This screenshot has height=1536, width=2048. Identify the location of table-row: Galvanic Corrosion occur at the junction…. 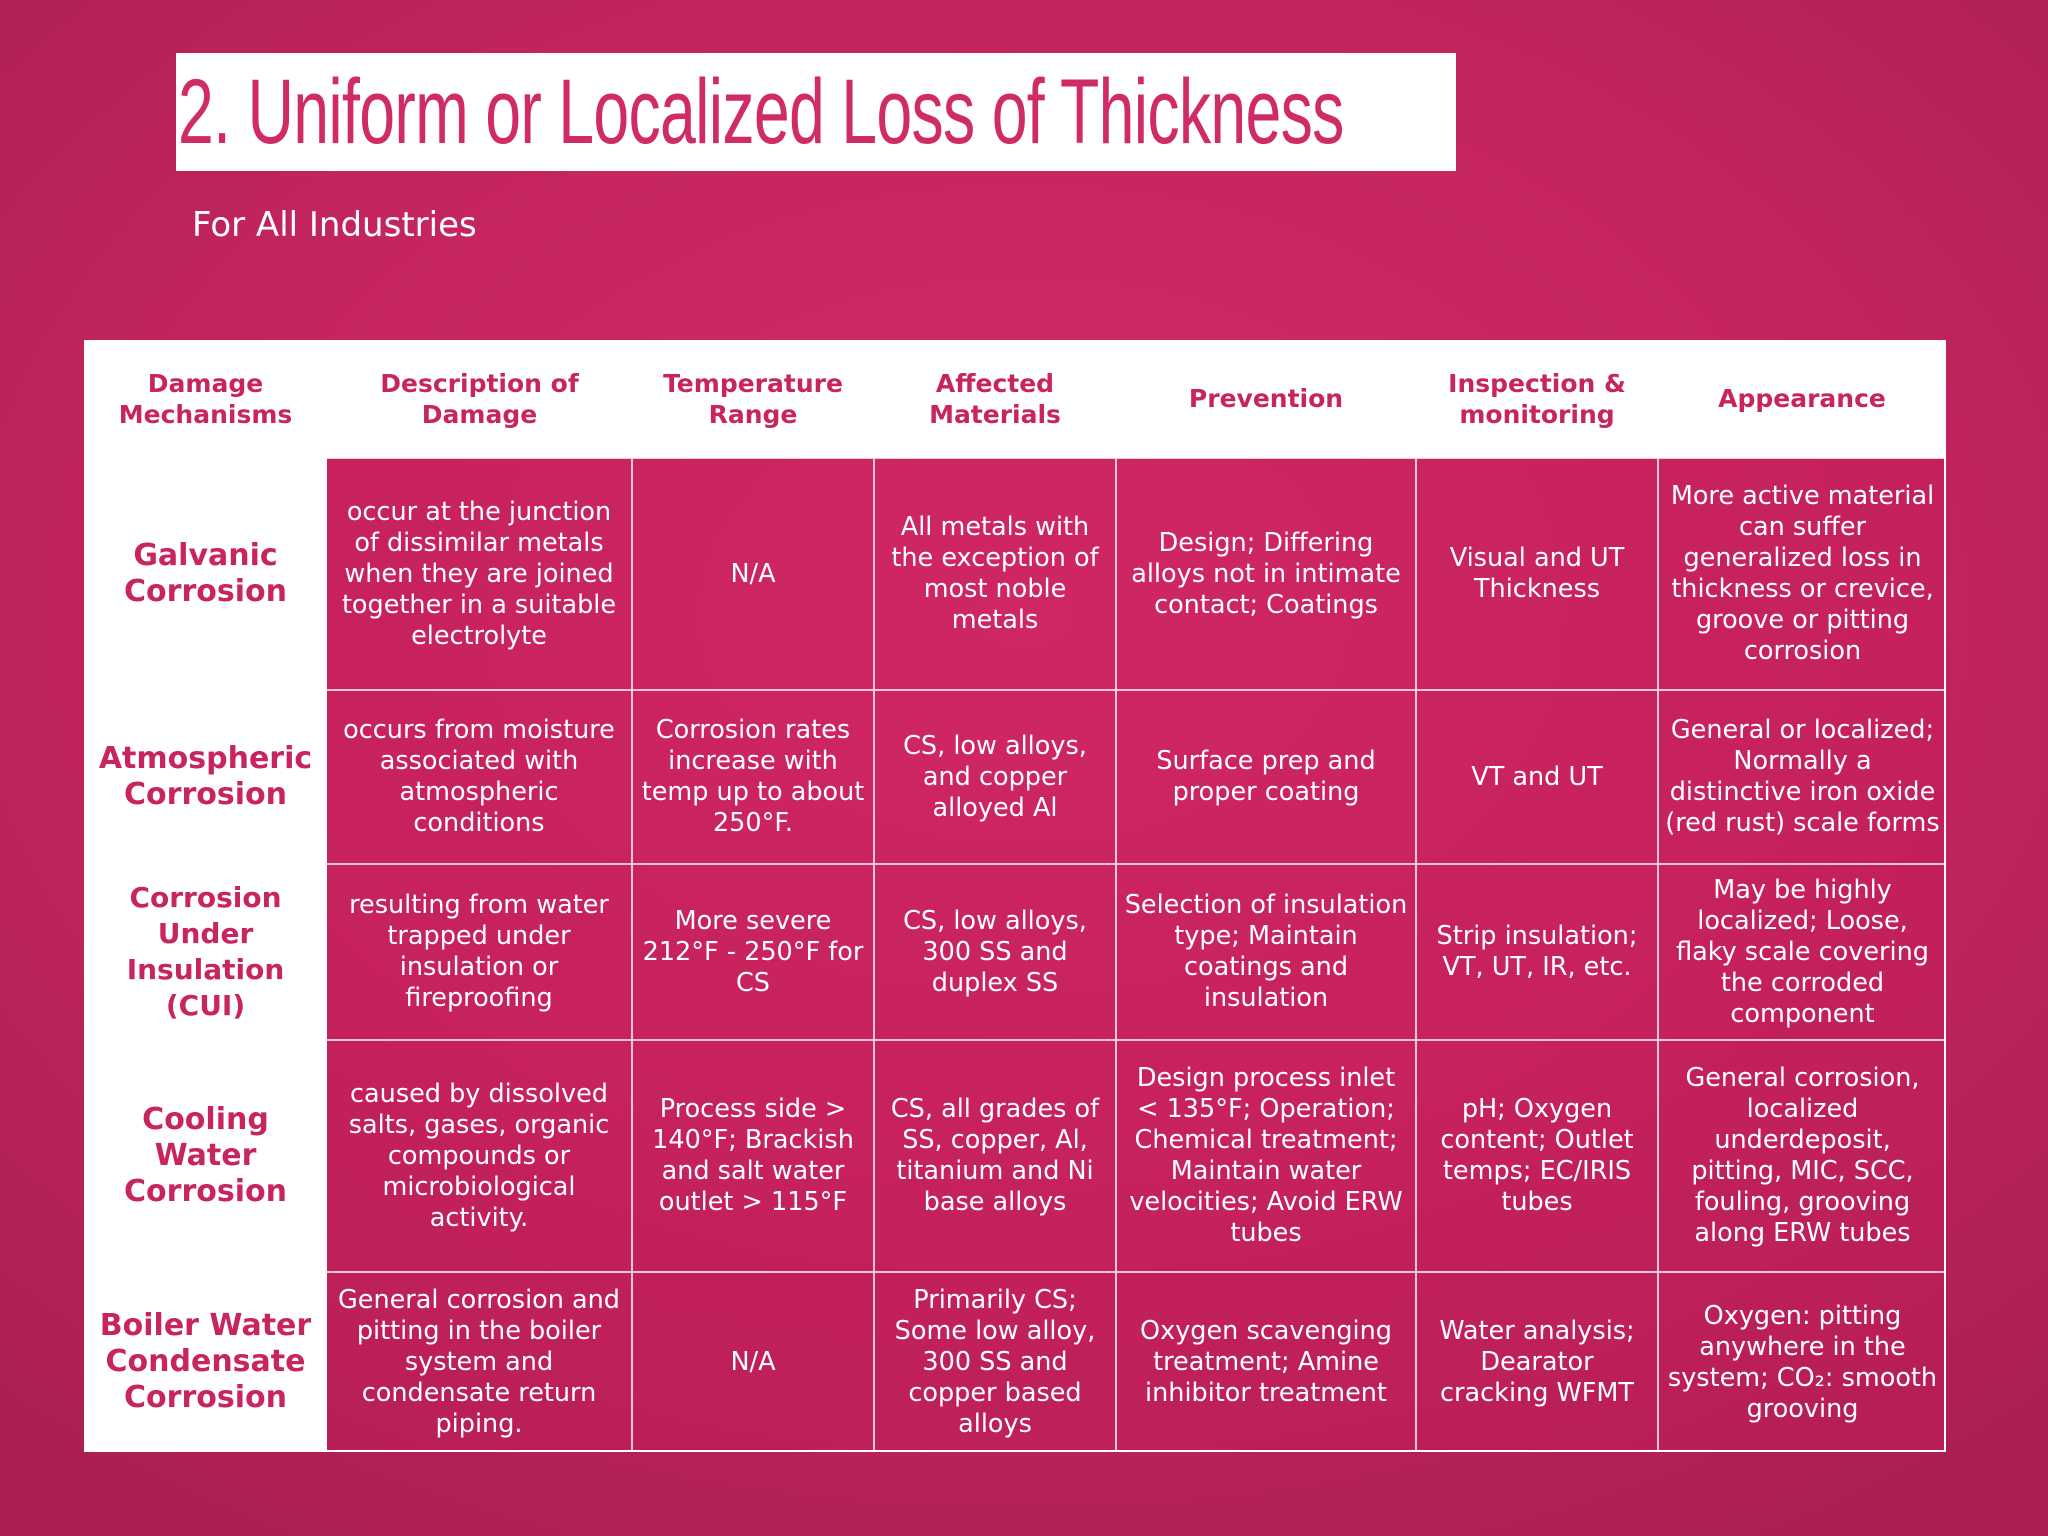
(1015, 573).